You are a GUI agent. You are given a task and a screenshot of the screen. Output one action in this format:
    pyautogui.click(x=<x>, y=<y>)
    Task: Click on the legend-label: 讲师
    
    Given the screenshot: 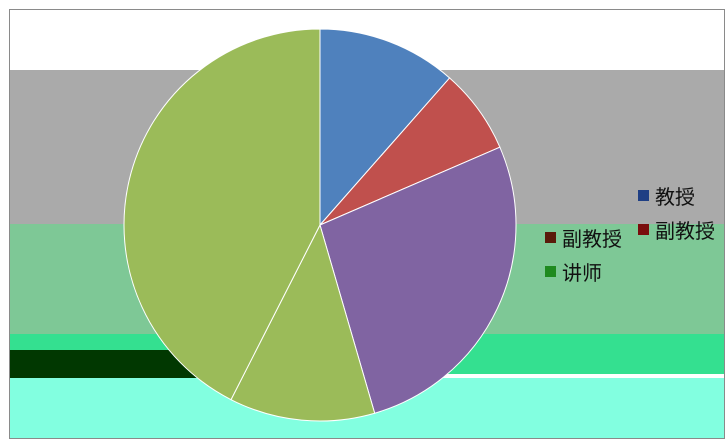 What is the action you would take?
    pyautogui.click(x=582, y=272)
    